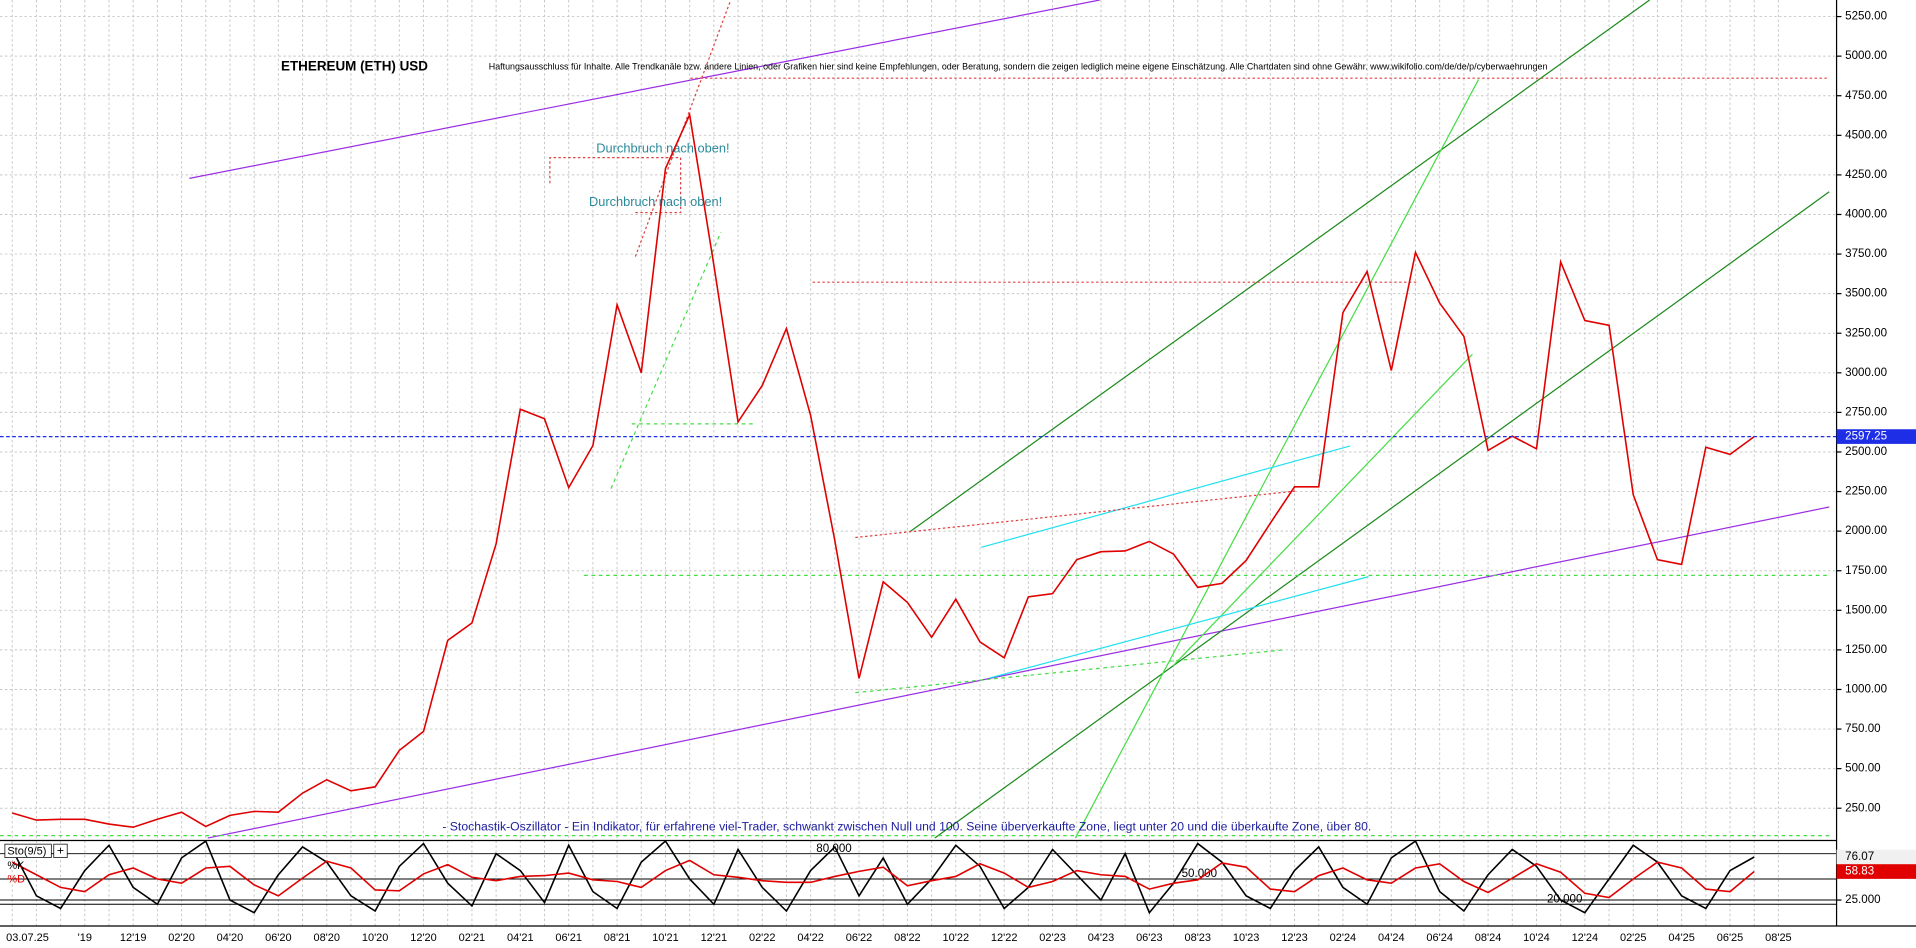 Image resolution: width=1916 pixels, height=948 pixels. Describe the element at coordinates (1866, 332) in the screenshot. I see `y-tick-label: 3250.00` at that location.